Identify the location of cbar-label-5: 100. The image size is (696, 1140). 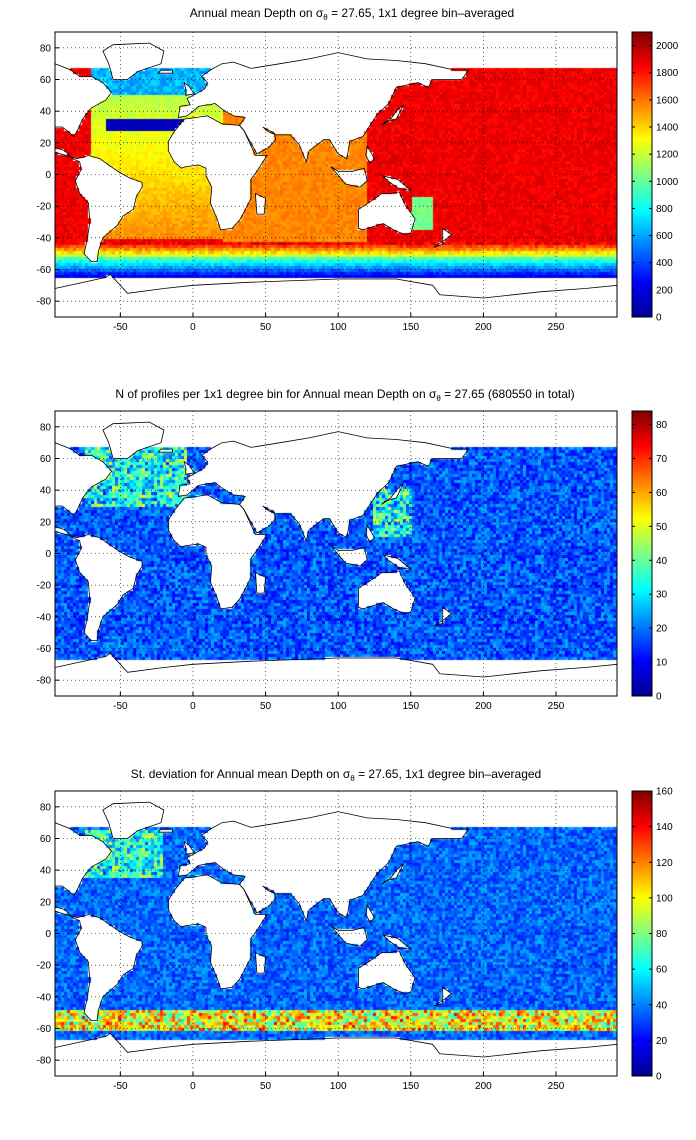
(664, 898).